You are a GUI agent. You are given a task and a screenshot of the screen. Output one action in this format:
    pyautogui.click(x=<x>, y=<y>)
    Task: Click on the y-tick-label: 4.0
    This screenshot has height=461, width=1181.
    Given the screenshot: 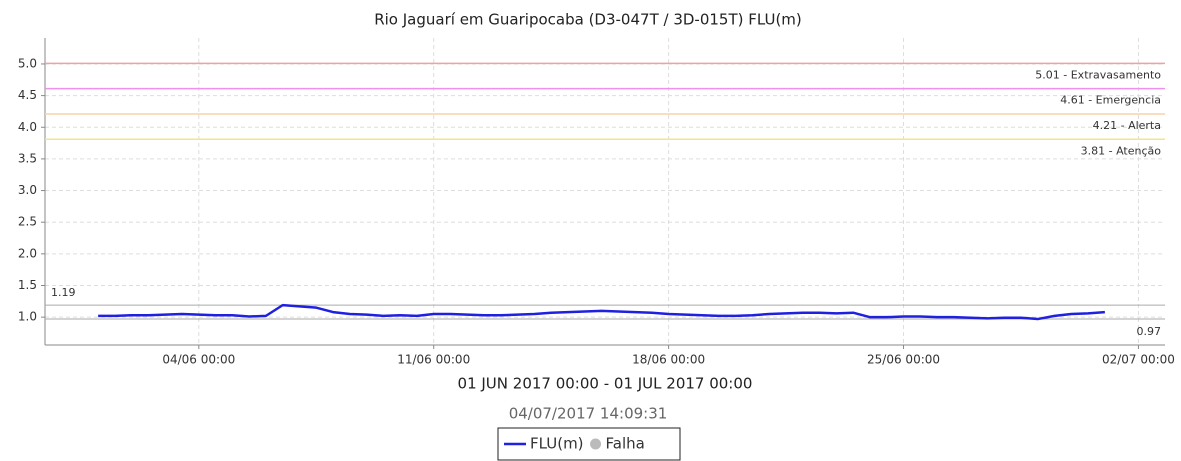 What is the action you would take?
    pyautogui.click(x=27, y=127)
    